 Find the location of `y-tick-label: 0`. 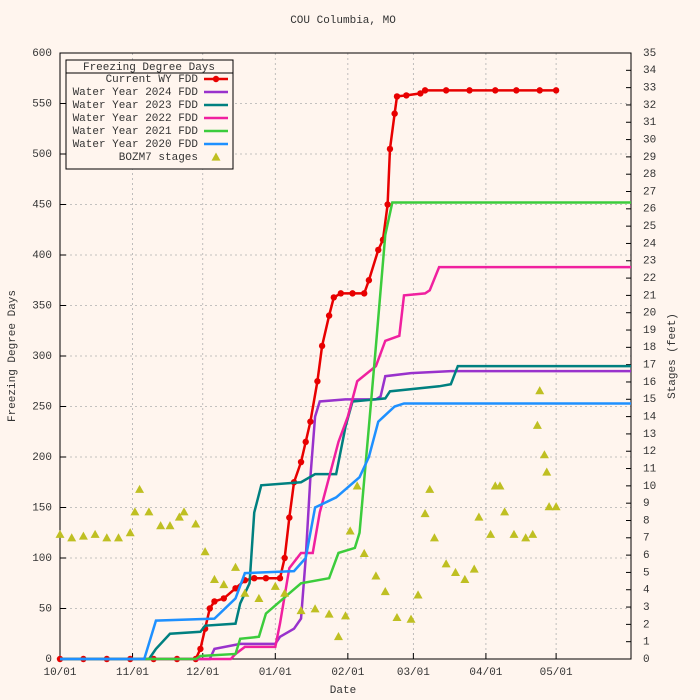

y-tick-label: 0 is located at coordinates (48, 660).